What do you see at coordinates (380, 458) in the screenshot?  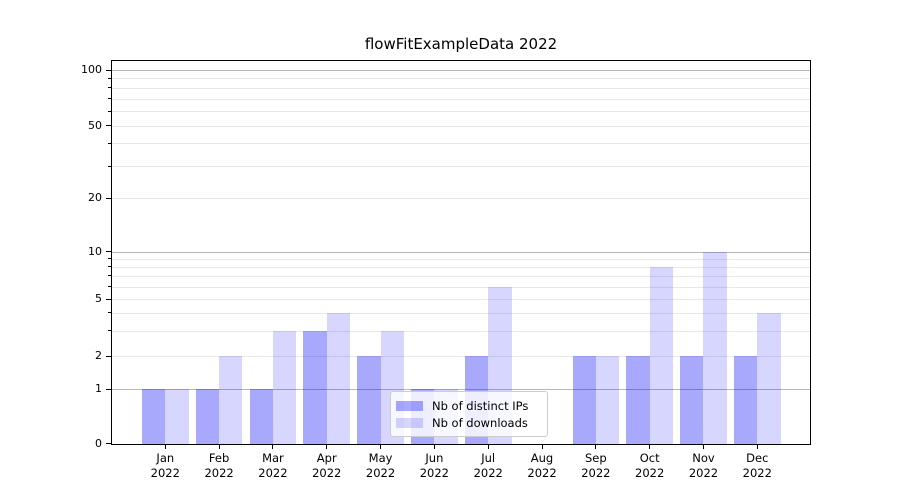 I see `x-tick-month: May` at bounding box center [380, 458].